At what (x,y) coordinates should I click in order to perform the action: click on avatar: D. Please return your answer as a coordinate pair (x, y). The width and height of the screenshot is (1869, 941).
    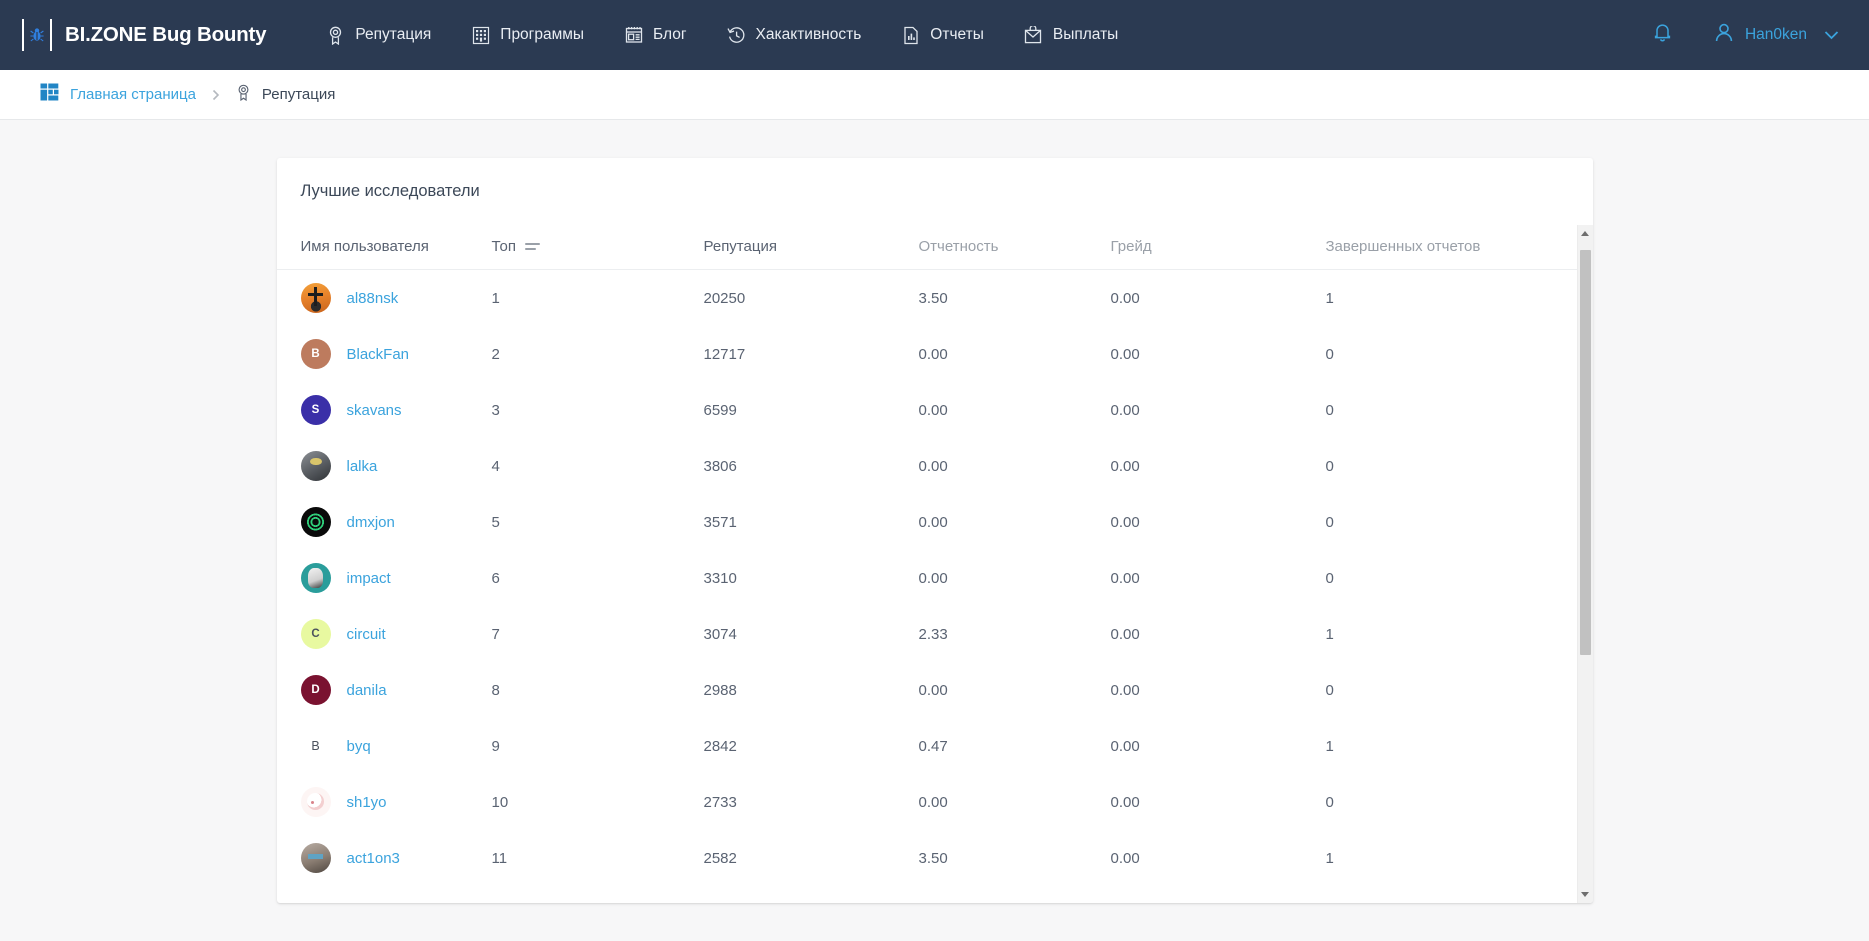
    Looking at the image, I should click on (315, 690).